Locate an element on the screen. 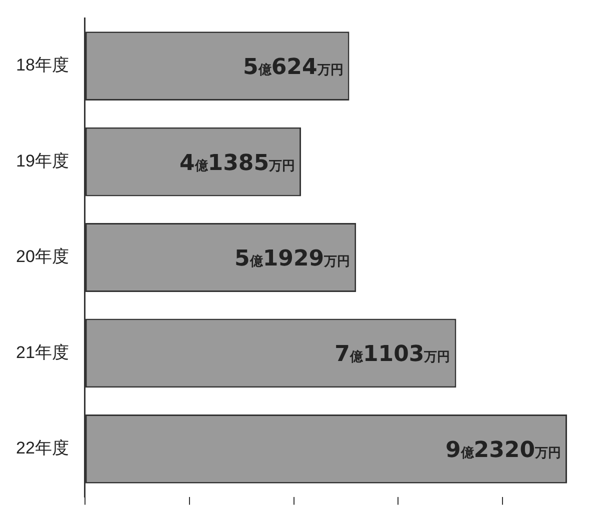 The height and width of the screenshot is (515, 601). y-tick-label: 22年度 is located at coordinates (42, 448).